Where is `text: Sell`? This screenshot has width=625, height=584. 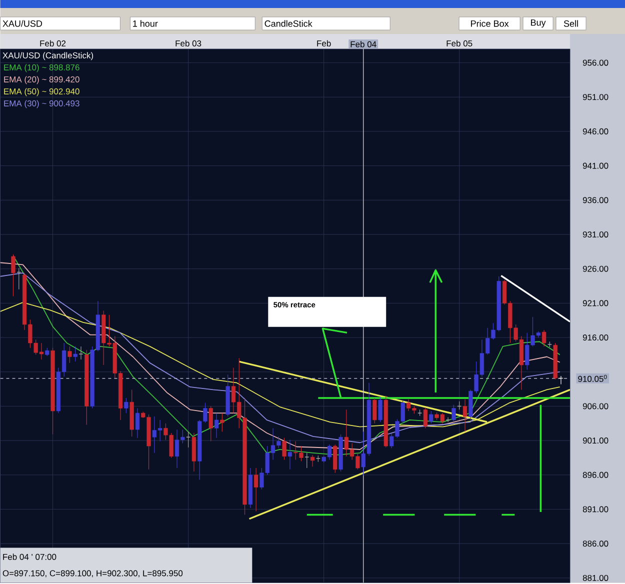
text: Sell is located at coordinates (571, 23).